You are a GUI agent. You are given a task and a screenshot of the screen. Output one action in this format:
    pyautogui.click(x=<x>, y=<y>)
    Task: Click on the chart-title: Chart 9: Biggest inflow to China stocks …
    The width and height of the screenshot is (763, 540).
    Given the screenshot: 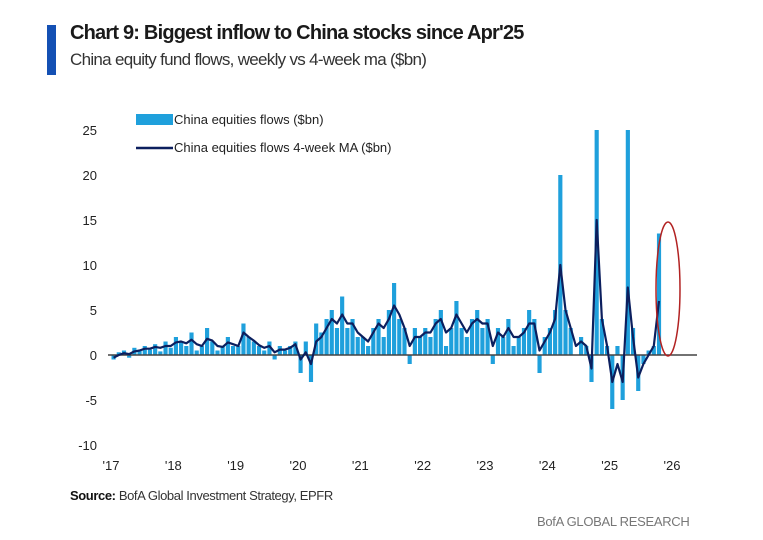 What is the action you would take?
    pyautogui.click(x=297, y=33)
    